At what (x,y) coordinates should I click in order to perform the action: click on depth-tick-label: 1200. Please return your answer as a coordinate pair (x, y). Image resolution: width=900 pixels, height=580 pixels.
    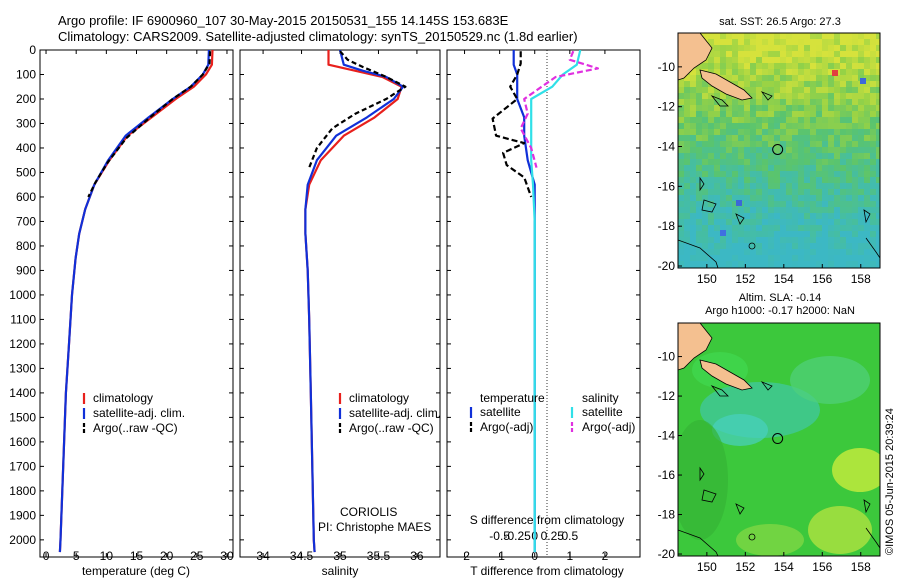
    Looking at the image, I should click on (22, 344).